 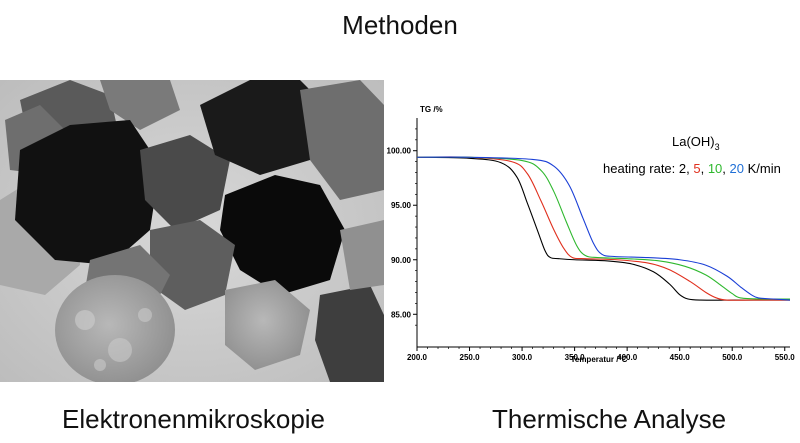 I want to click on y-tick-label: 90.00, so click(x=401, y=260).